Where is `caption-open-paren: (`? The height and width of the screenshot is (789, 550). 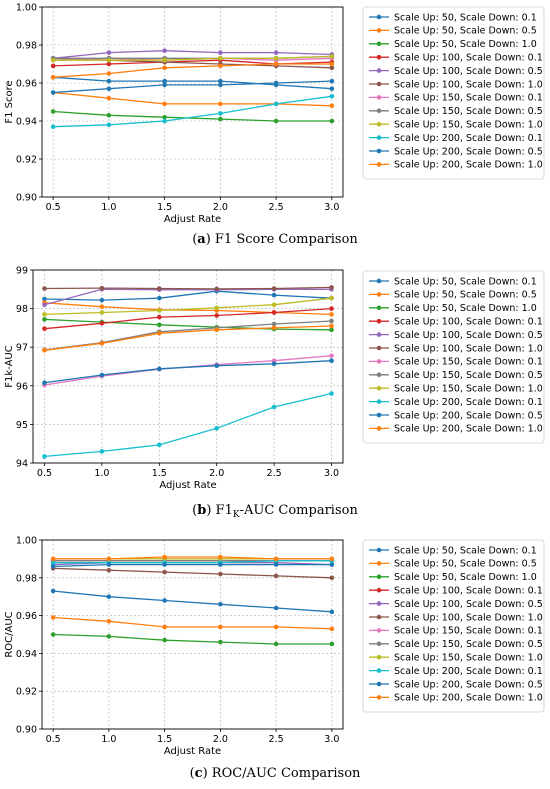 caption-open-paren: ( is located at coordinates (194, 510).